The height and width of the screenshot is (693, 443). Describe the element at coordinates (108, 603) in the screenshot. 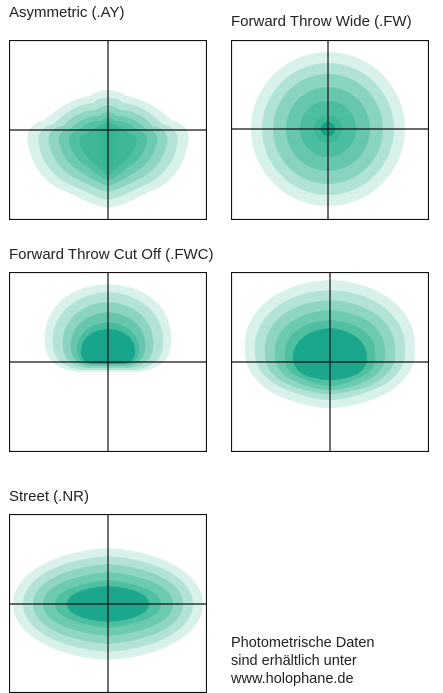

I see `street-diagram` at that location.